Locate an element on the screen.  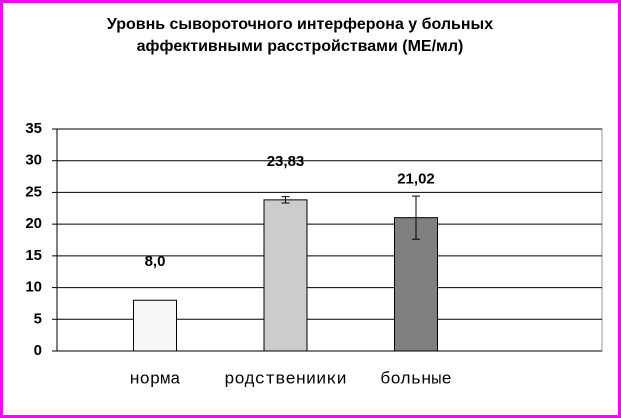
y-tick-label: 15 is located at coordinates (33, 255).